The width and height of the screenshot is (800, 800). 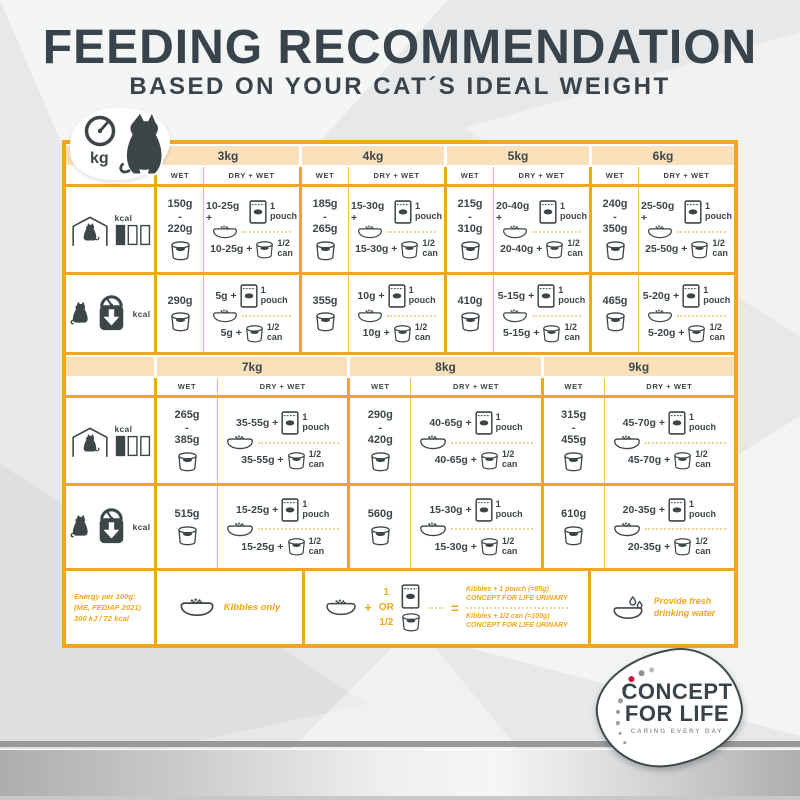 I want to click on wet-cell: 610g, so click(x=574, y=527).